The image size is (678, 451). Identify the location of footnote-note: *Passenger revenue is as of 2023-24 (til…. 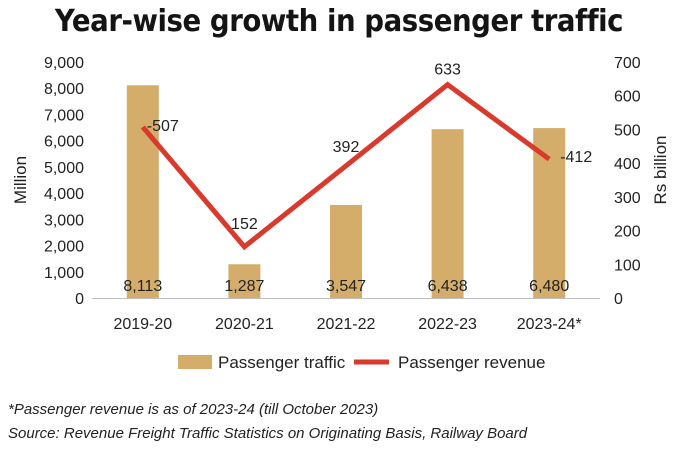
(193, 409).